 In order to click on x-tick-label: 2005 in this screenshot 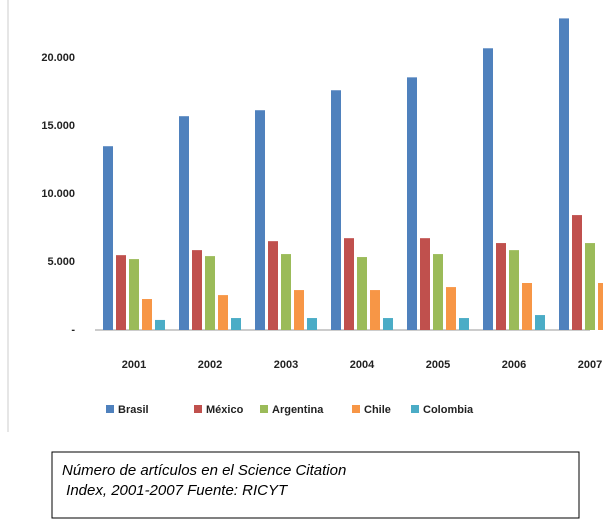, I will do `click(438, 365)`.